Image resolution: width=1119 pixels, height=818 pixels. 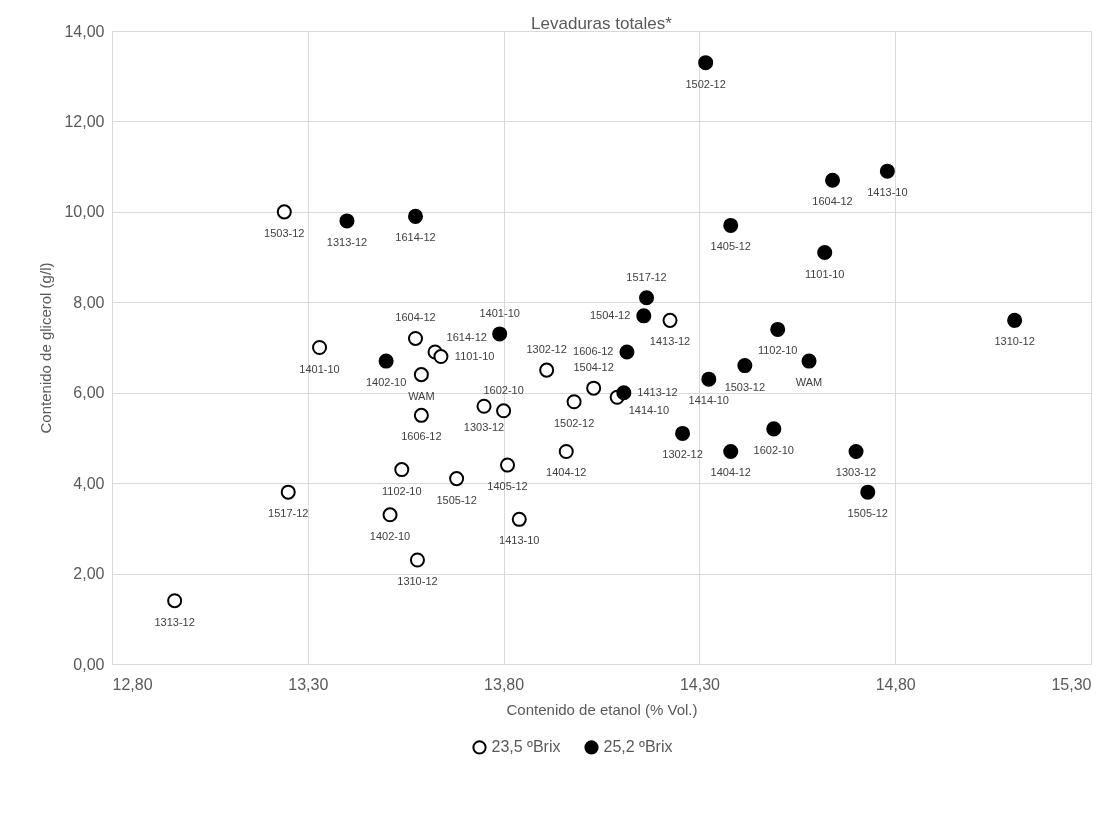 What do you see at coordinates (700, 684) in the screenshot?
I see `x-tick-label: 14,30` at bounding box center [700, 684].